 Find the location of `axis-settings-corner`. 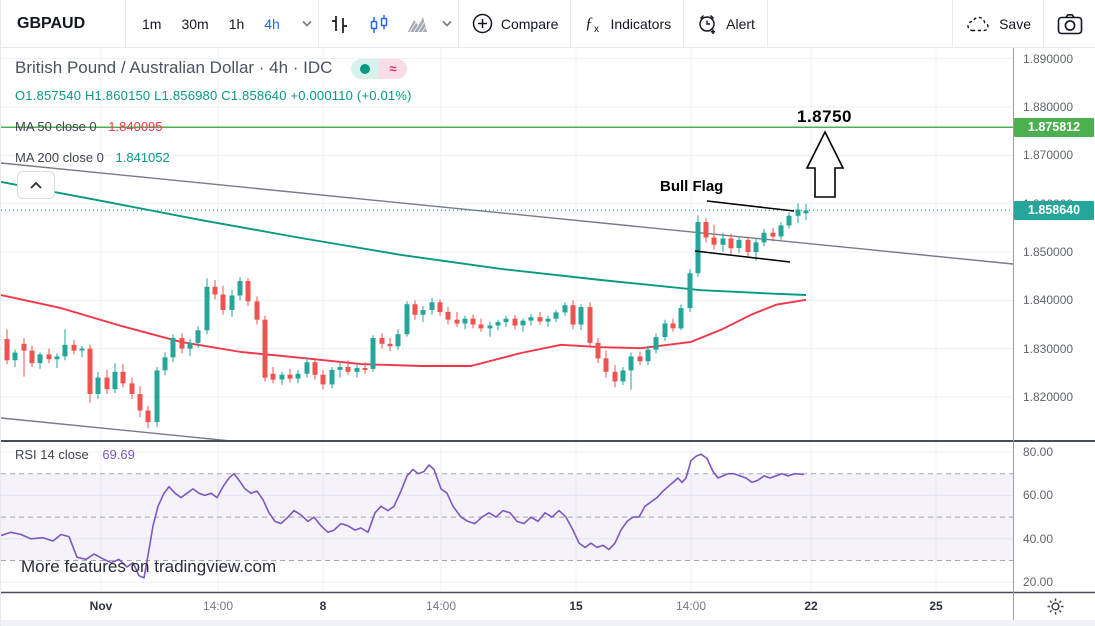

axis-settings-corner is located at coordinates (1054, 606).